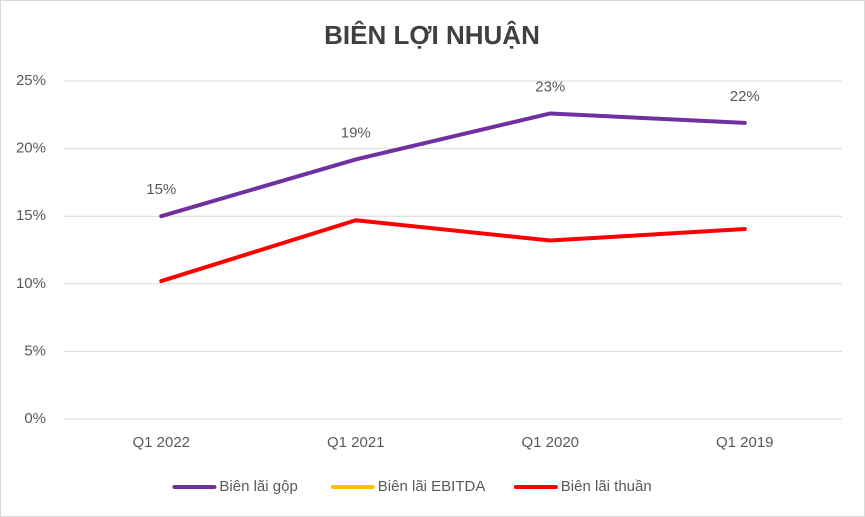 This screenshot has width=865, height=517. What do you see at coordinates (161, 442) in the screenshot?
I see `x-tick-label: Q1 2022` at bounding box center [161, 442].